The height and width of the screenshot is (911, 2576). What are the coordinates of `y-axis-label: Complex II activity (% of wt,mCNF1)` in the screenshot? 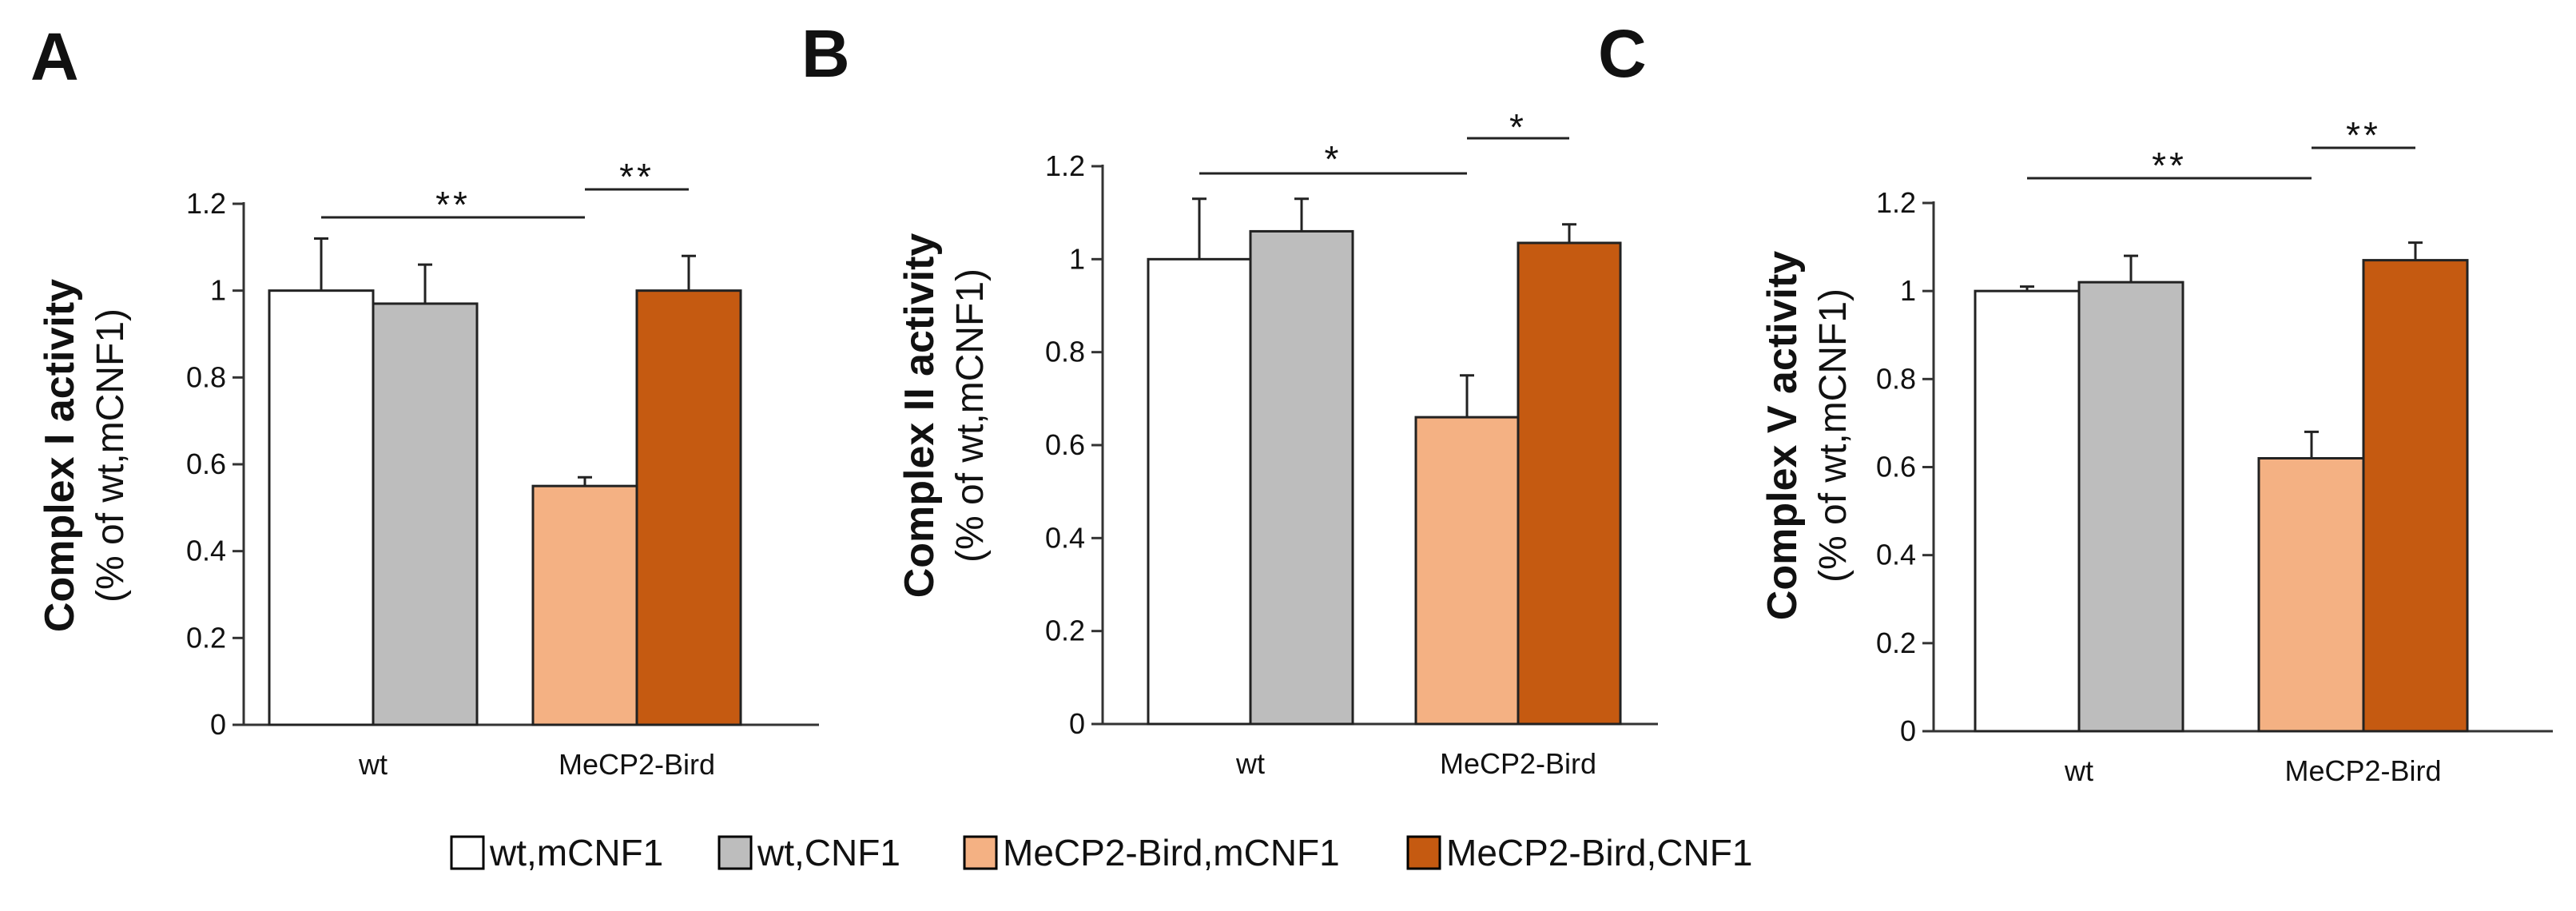 It's located at (944, 416).